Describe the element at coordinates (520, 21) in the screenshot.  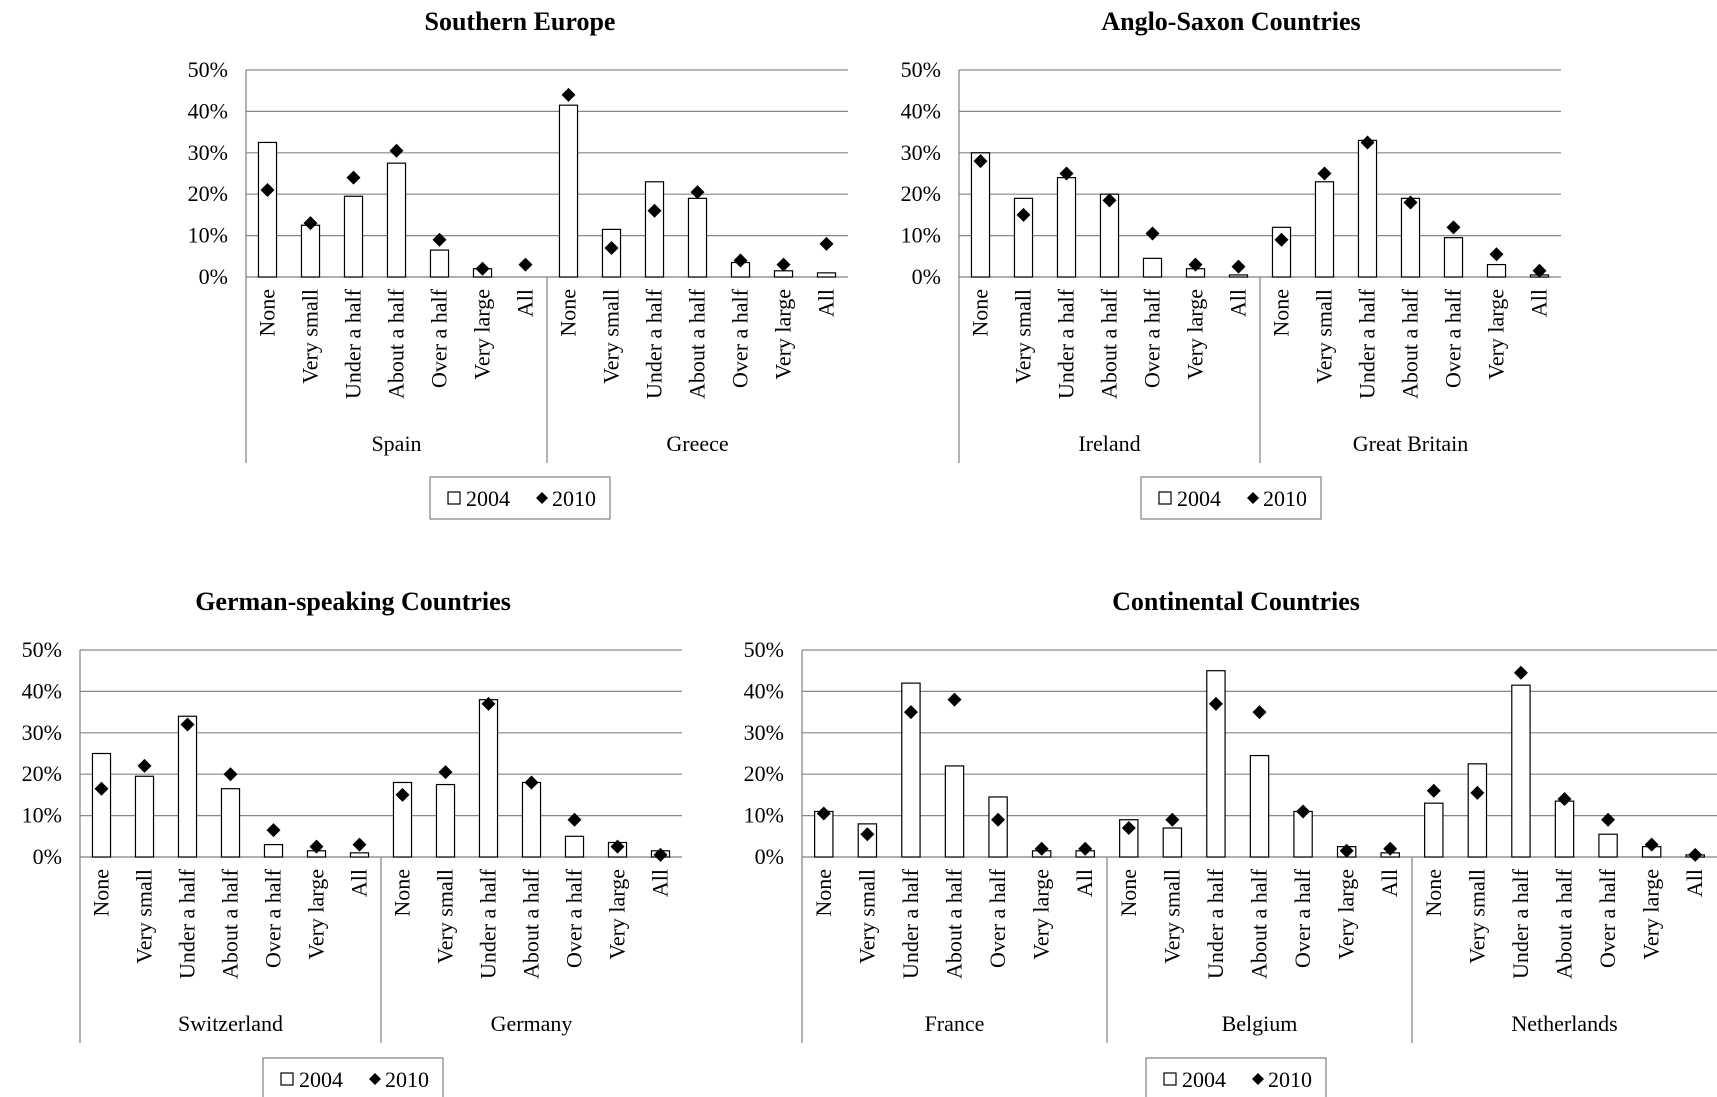
I see `chart-title: Southern Europe` at that location.